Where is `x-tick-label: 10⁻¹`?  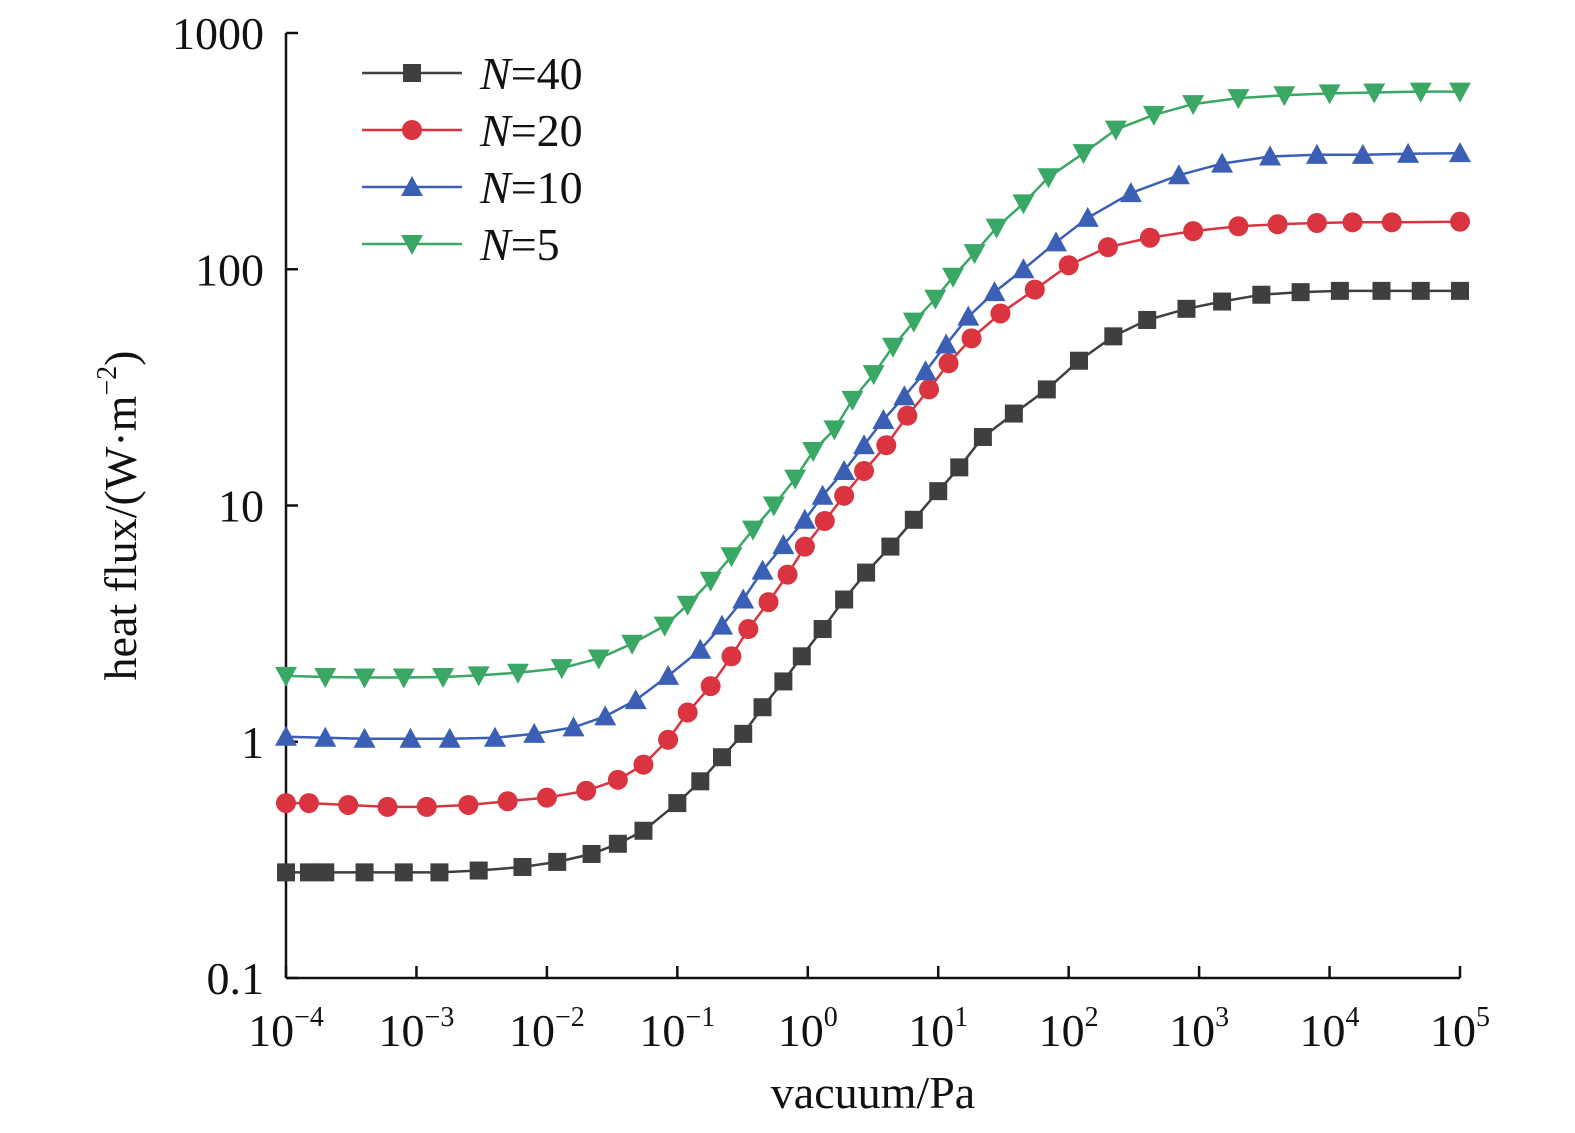 x-tick-label: 10⁻¹ is located at coordinates (677, 1029).